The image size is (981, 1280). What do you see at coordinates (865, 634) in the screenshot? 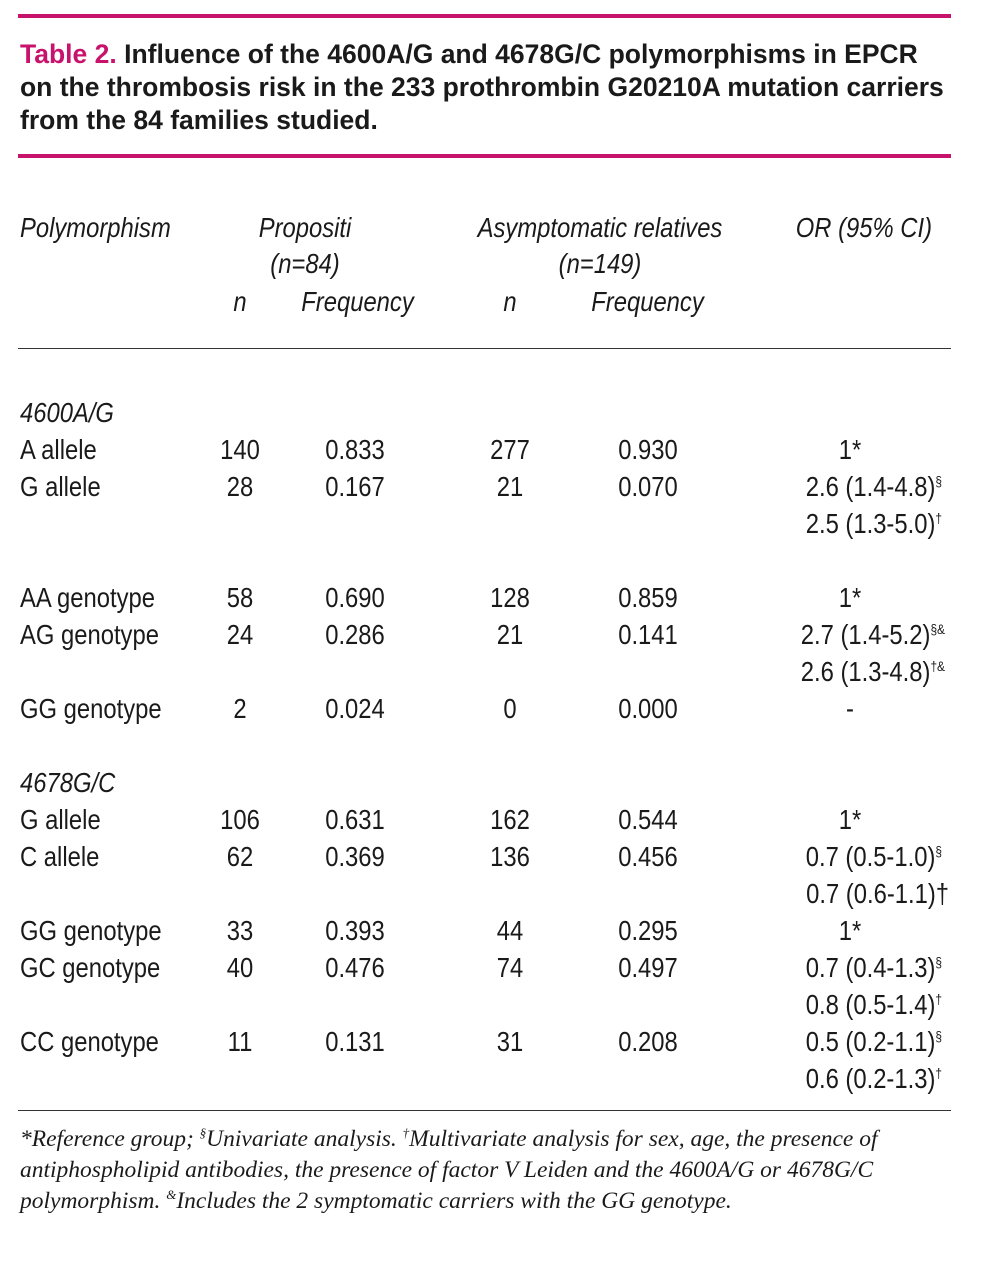
I see `or-value: 2.7 (1.4-5.2)` at bounding box center [865, 634].